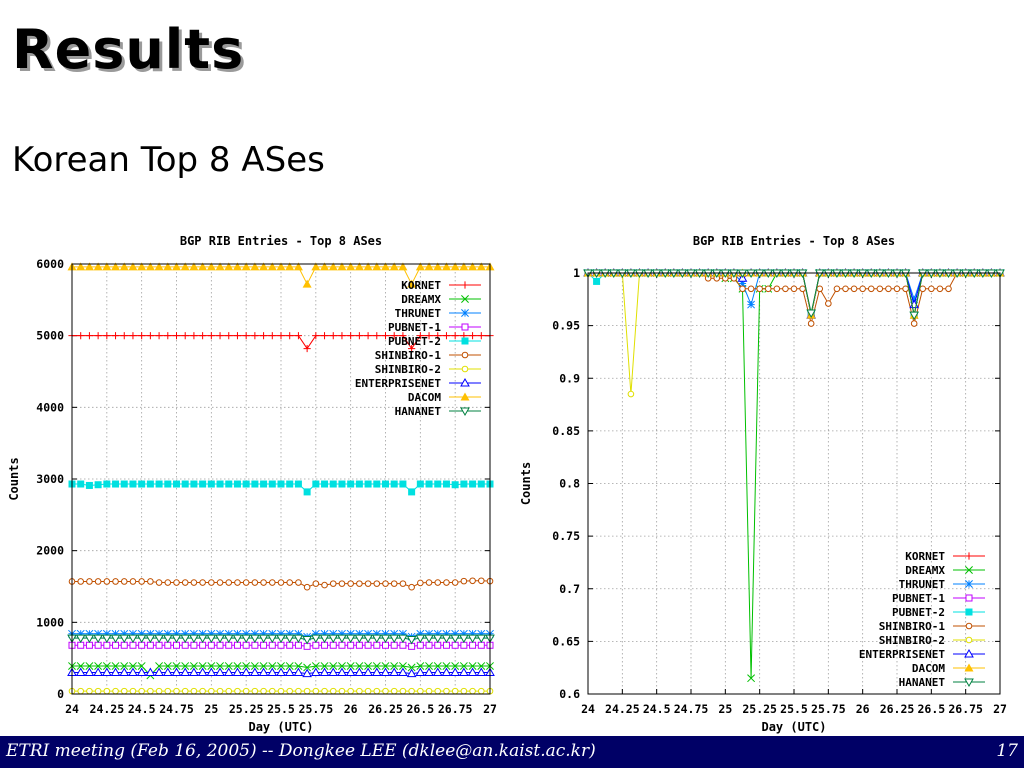 The width and height of the screenshot is (1024, 768). I want to click on slide-subtitle: Korean Top 8 ASes, so click(168, 160).